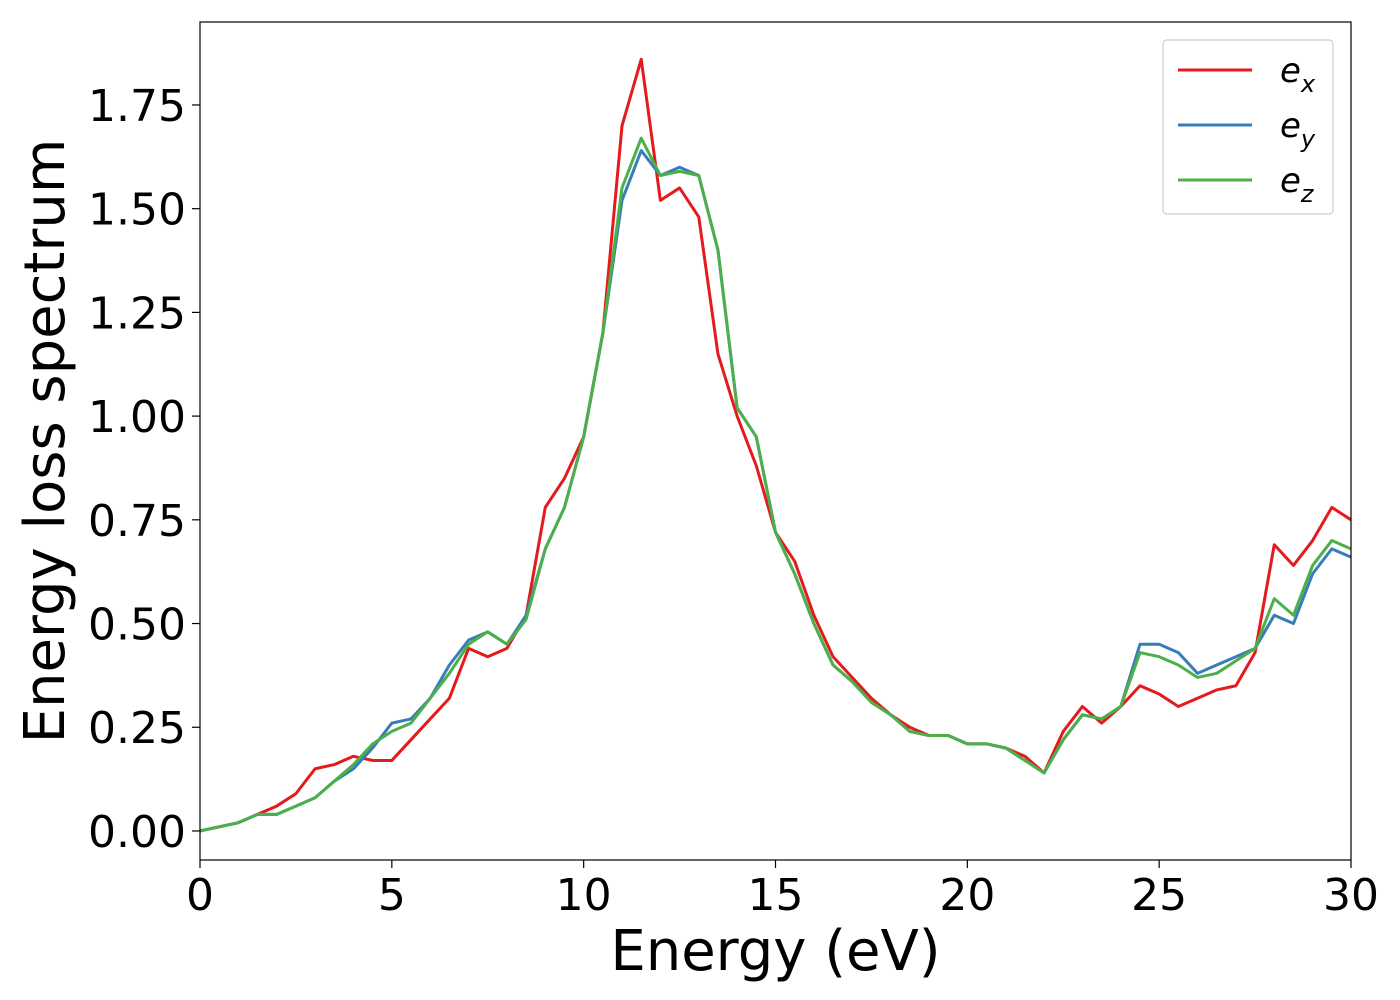 This screenshot has width=1400, height=1000. Describe the element at coordinates (775, 951) in the screenshot. I see `x-axis-label: Energy (eV)` at that location.